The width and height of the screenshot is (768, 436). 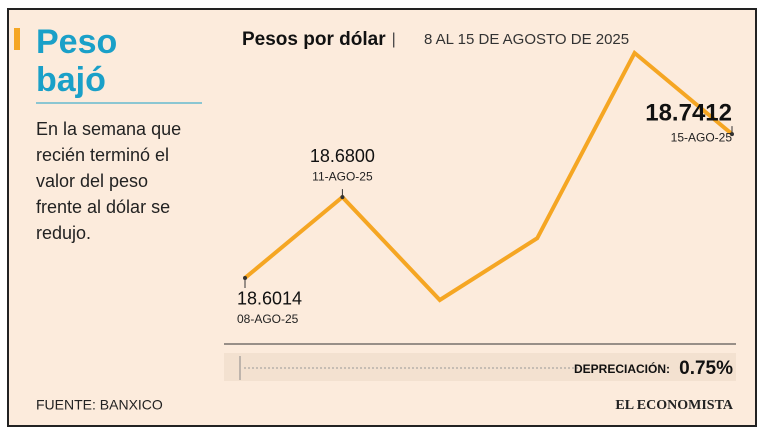 I want to click on header-title: bajó, so click(x=71, y=80).